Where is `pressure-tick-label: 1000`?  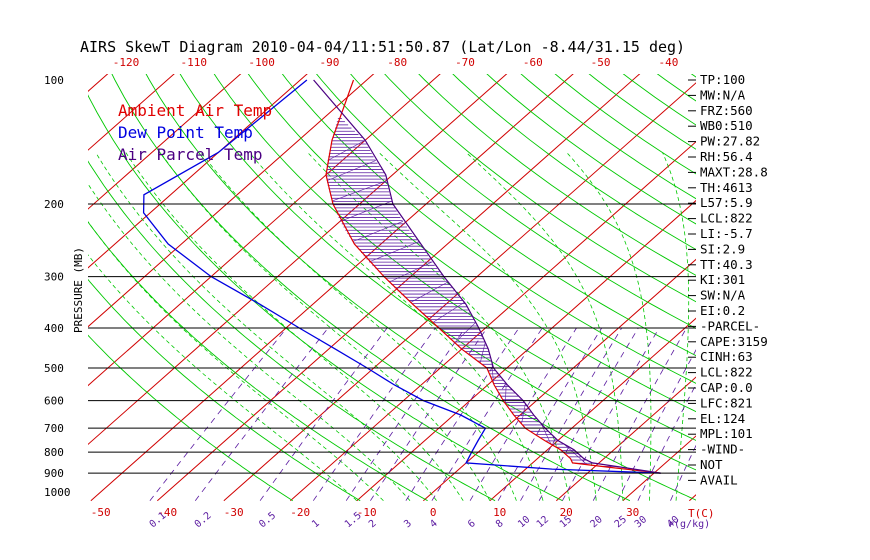 pressure-tick-label: 1000 is located at coordinates (57, 492).